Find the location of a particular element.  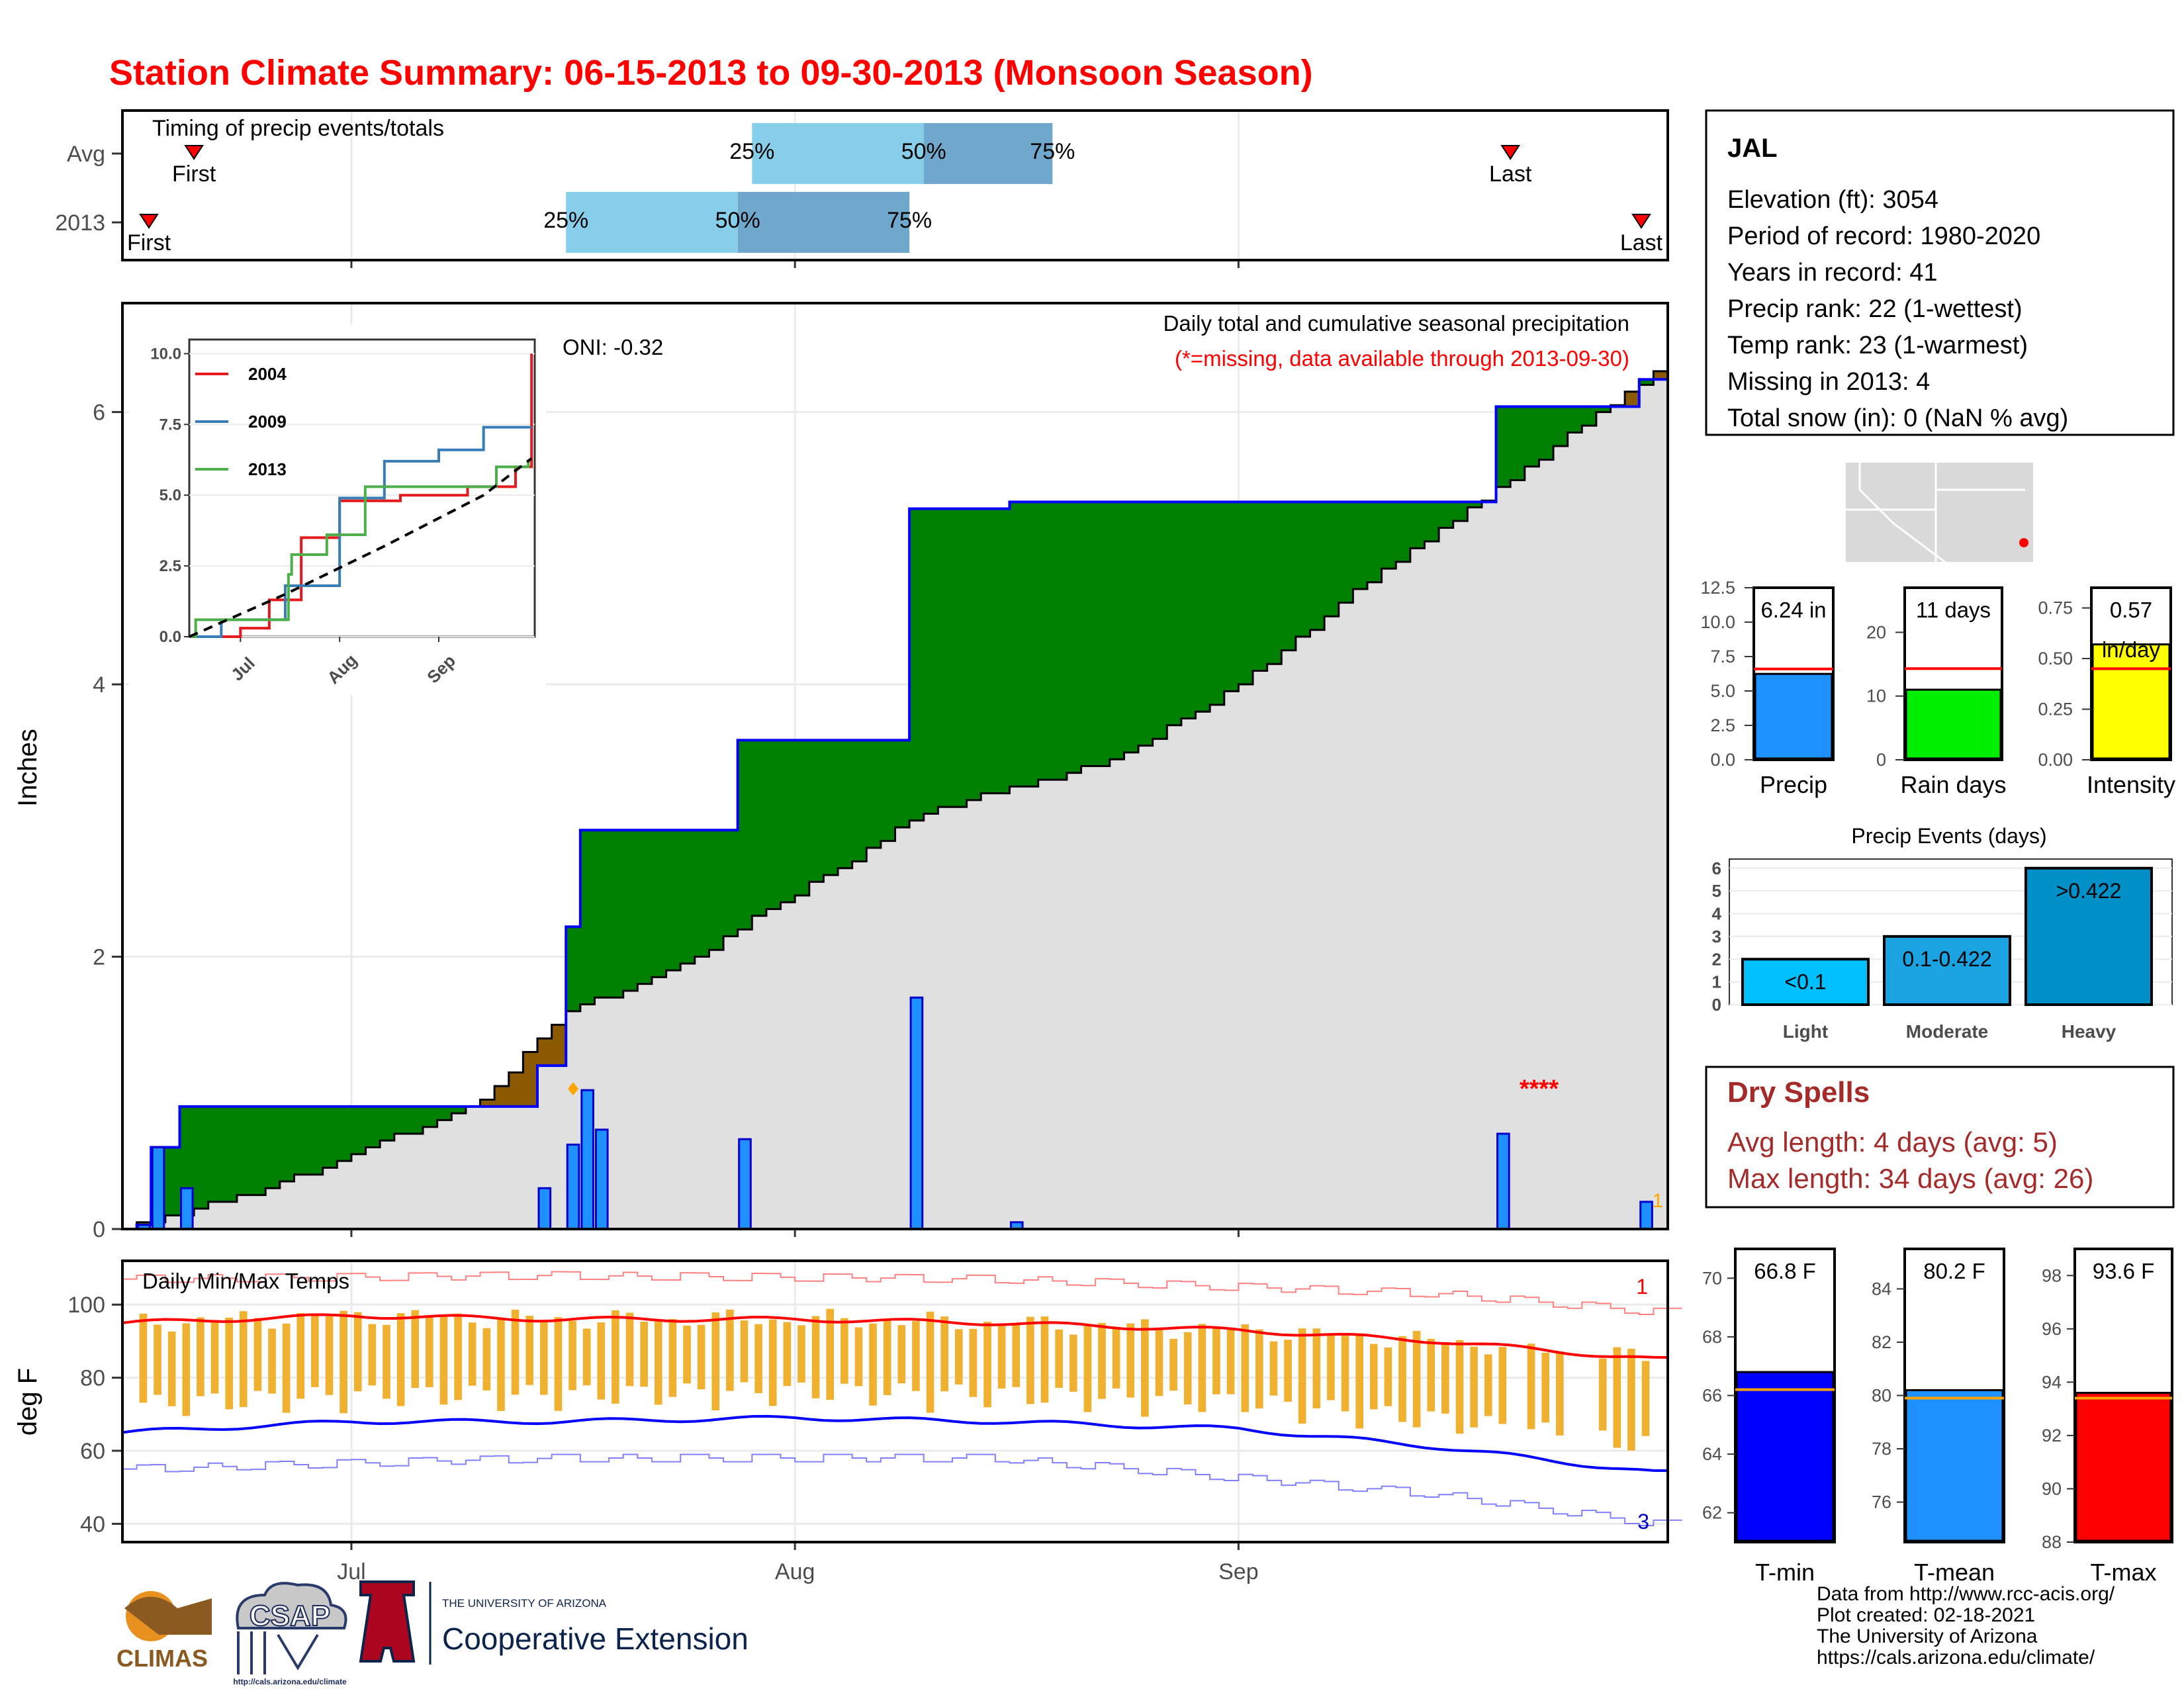

average-max-line is located at coordinates (895, 1336).